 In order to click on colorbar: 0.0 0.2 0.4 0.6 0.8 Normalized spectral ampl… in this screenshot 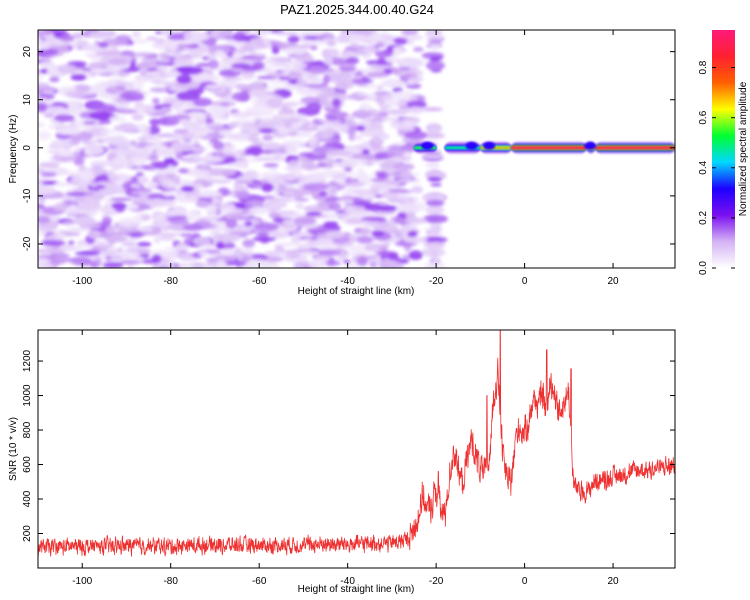, I will do `click(723, 152)`.